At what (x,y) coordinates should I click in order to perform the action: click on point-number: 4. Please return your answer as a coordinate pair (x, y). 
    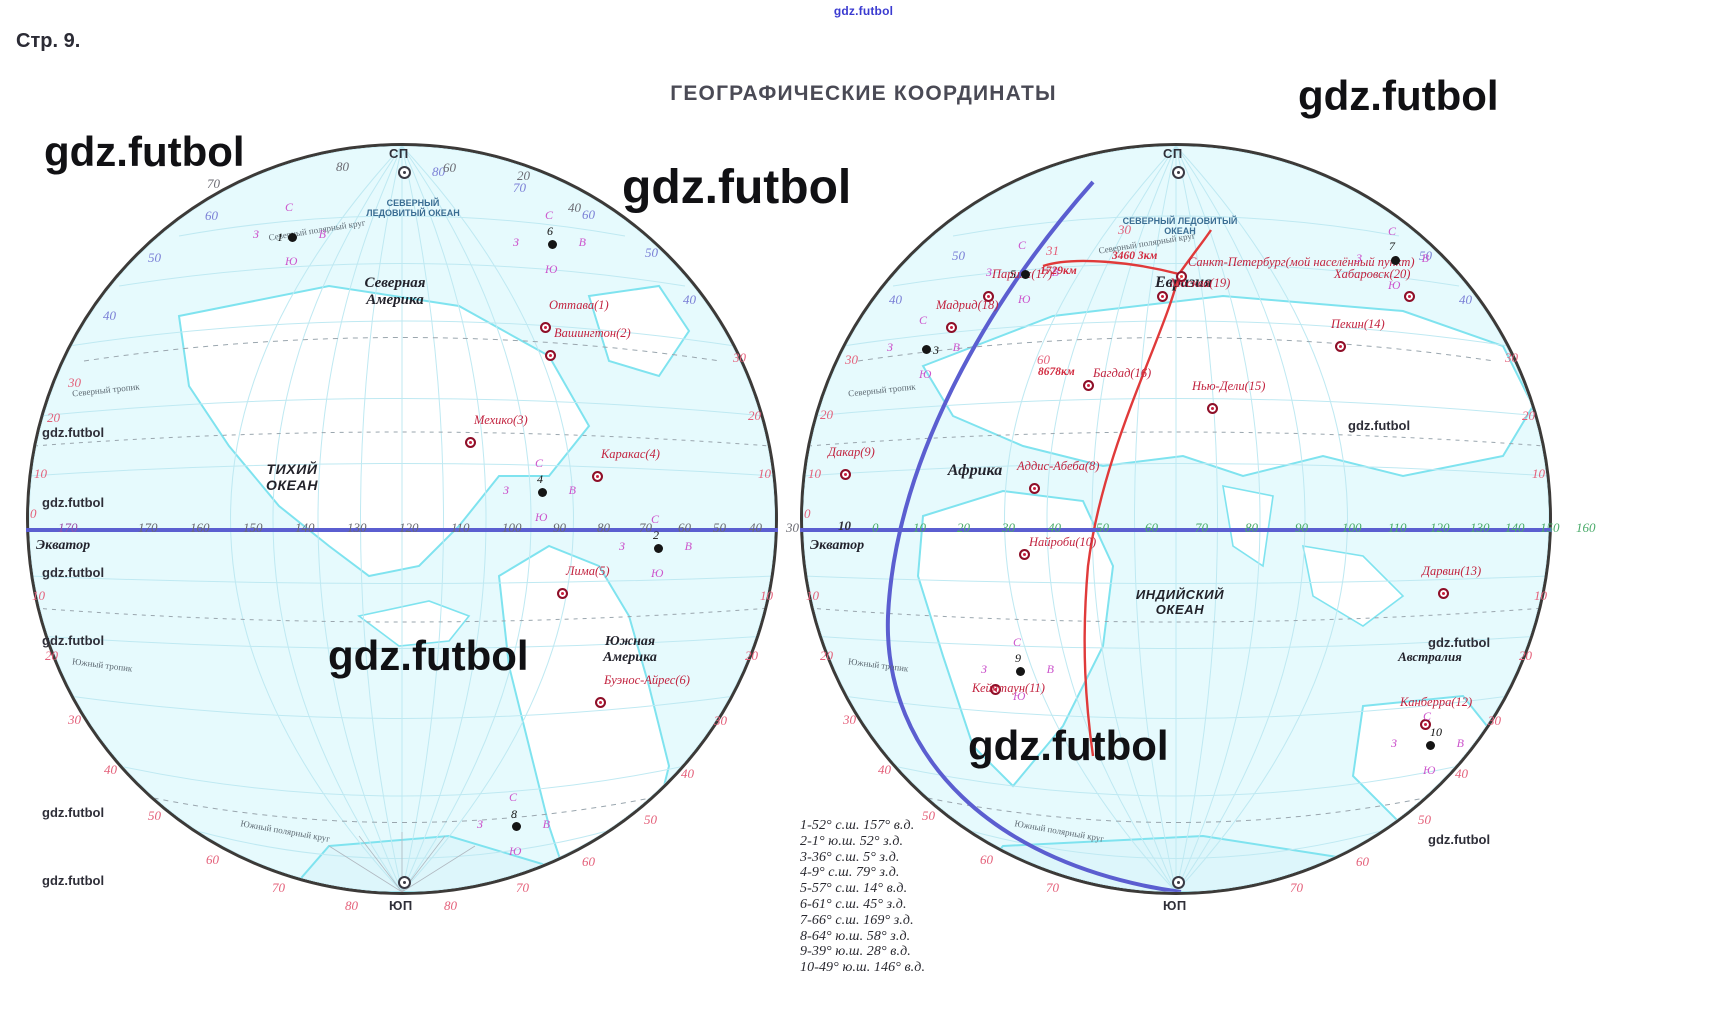
    Looking at the image, I should click on (540, 479).